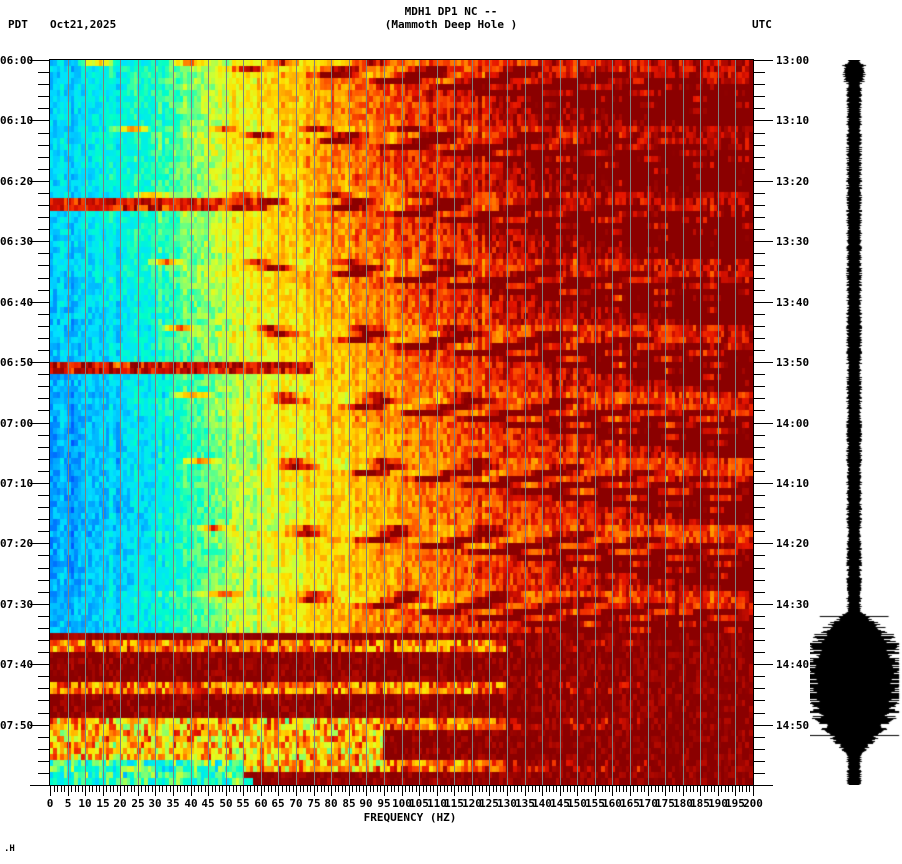  I want to click on y-axis-label-left: 06:20, so click(17, 181).